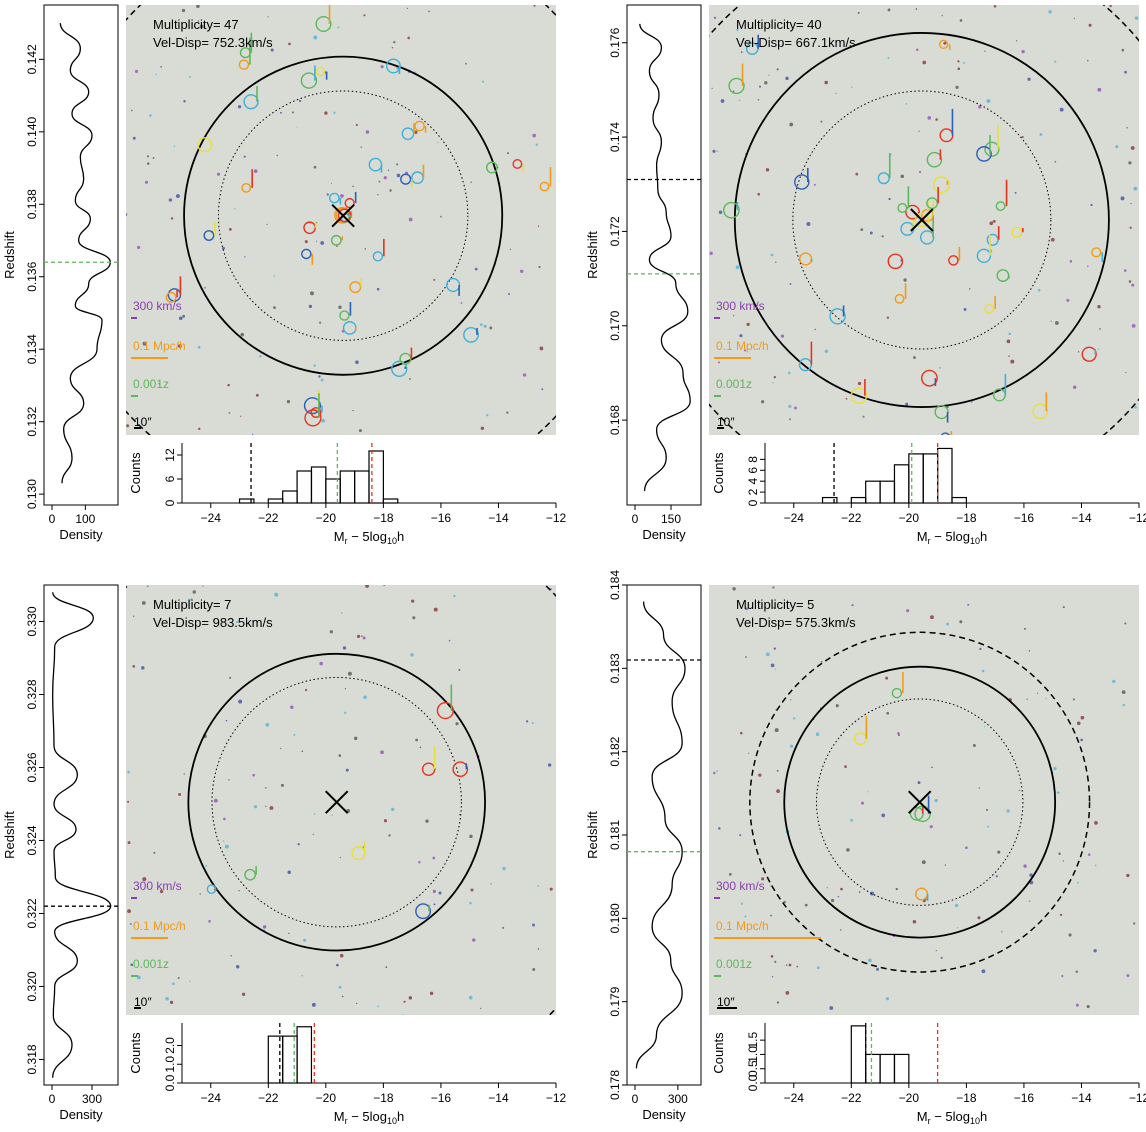  I want to click on scale-label-z: 0.001z, so click(151, 964).